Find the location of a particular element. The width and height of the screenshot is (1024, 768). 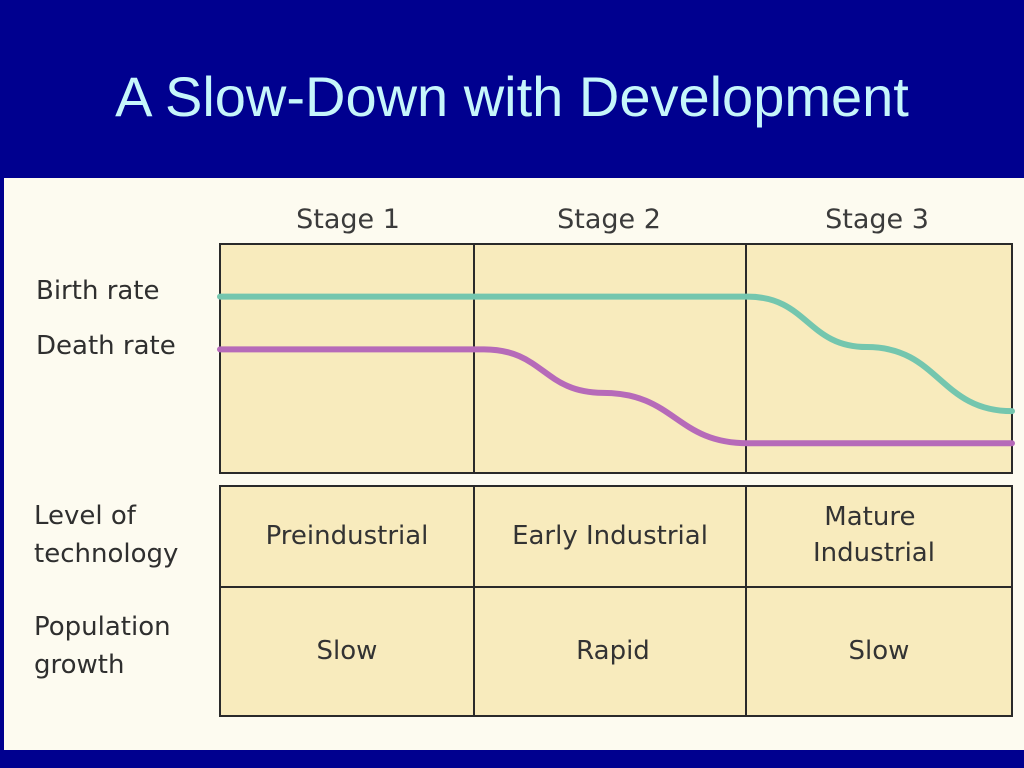

death-rate-line is located at coordinates (616, 396).